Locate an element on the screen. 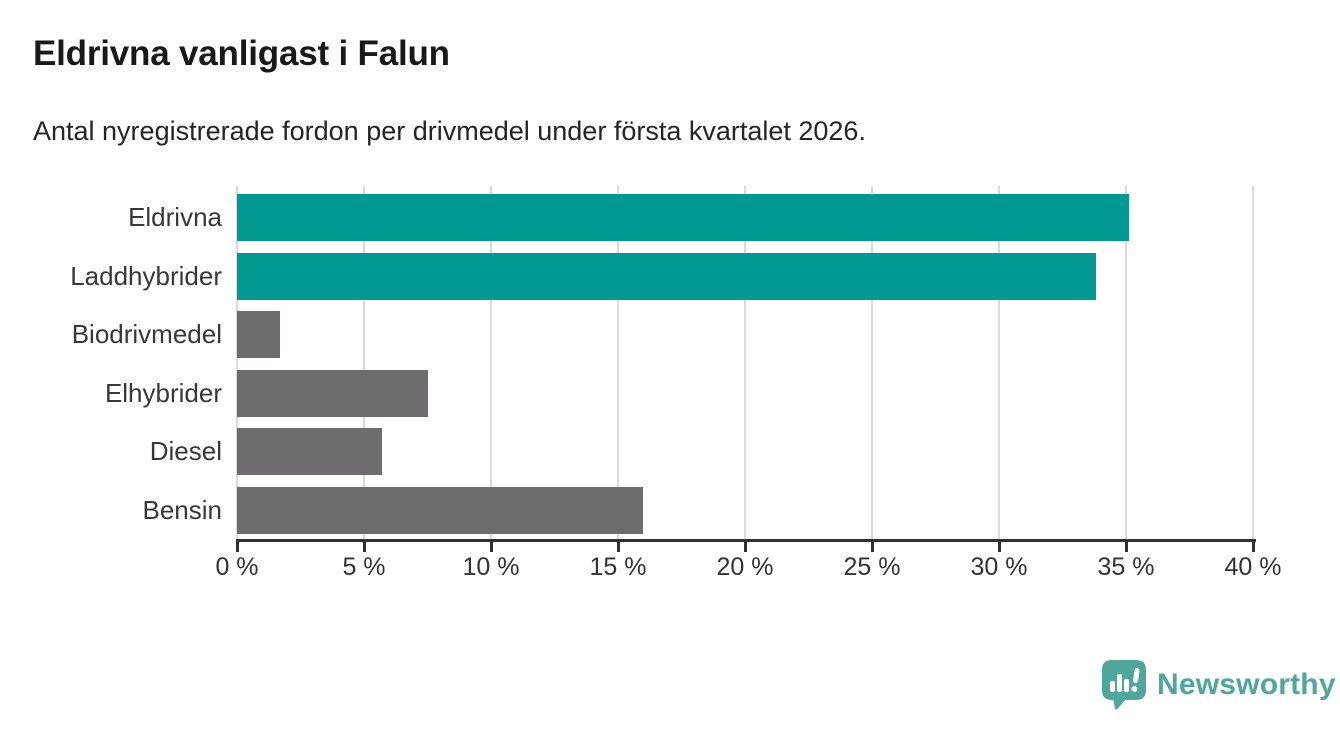 The height and width of the screenshot is (733, 1340). x-tick-label: 15 % is located at coordinates (618, 567).